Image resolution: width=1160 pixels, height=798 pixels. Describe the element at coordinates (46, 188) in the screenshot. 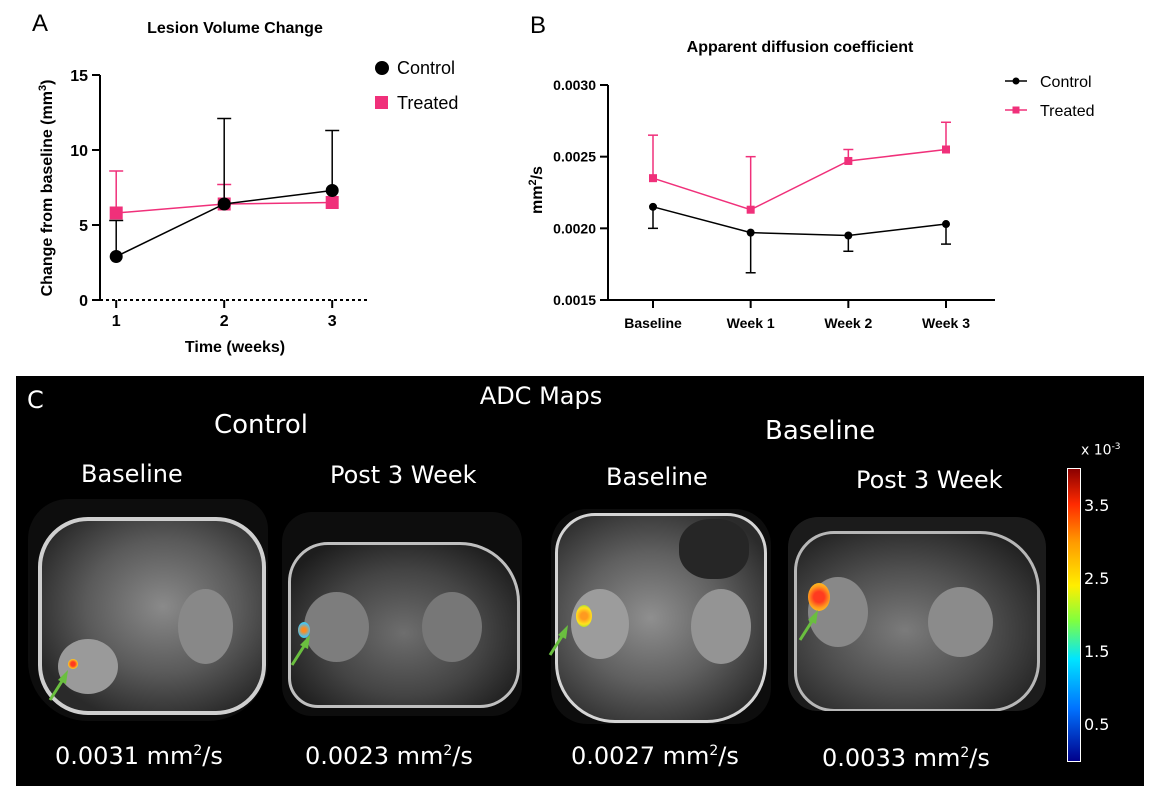

I see `chart-a-ylabel: Change from baseline (mm3)` at that location.